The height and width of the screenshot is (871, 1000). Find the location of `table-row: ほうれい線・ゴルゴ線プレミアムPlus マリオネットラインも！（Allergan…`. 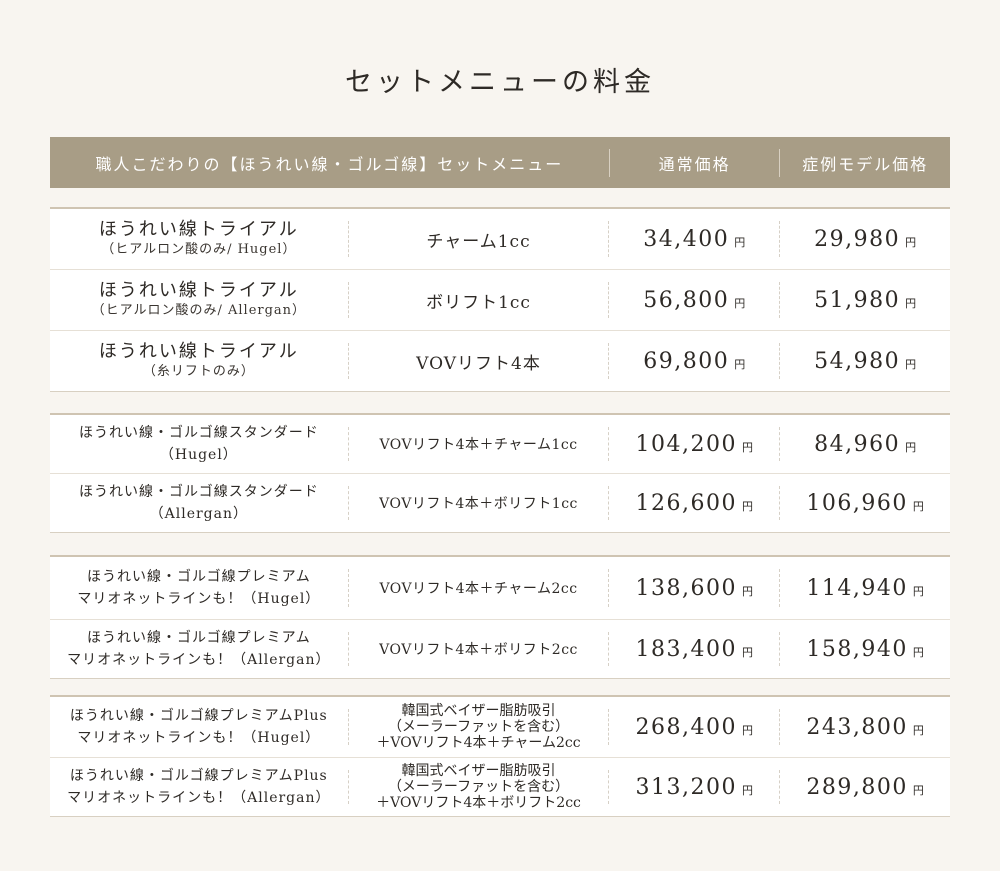

table-row: ほうれい線・ゴルゴ線プレミアムPlus マリオネットラインも！（Allergan… is located at coordinates (500, 787).